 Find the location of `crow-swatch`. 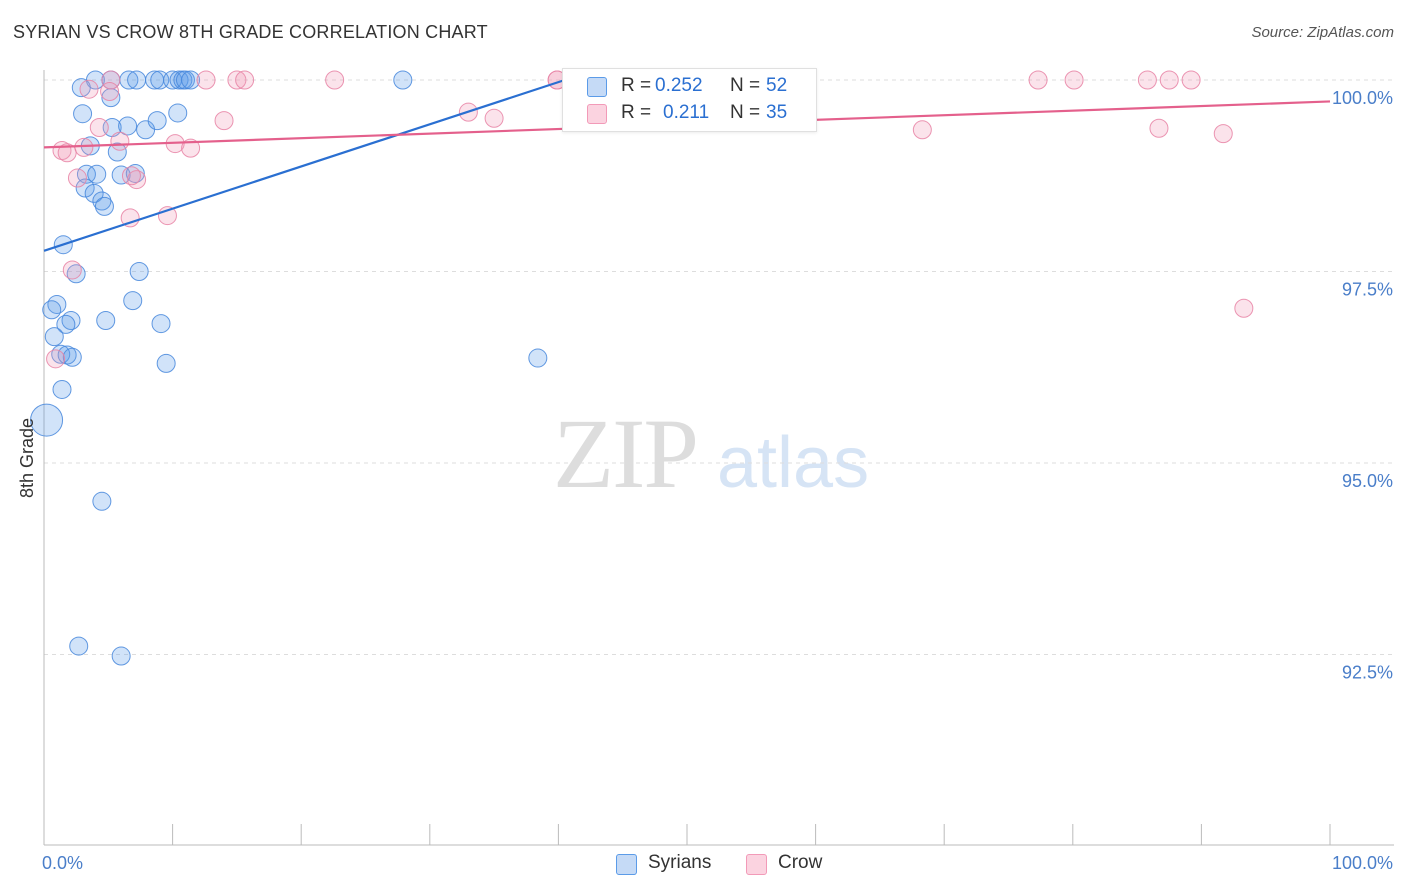

crow-swatch is located at coordinates (597, 114).